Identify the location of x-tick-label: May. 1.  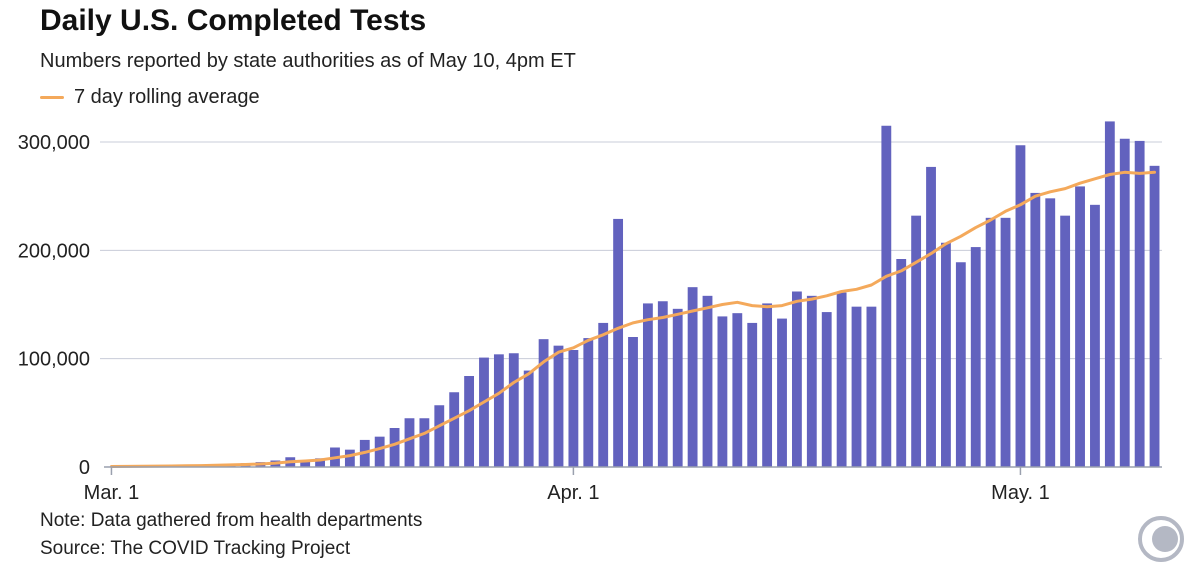
(1020, 493).